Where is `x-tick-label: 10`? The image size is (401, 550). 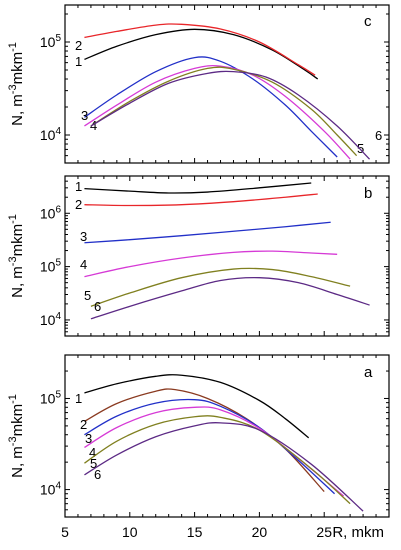
x-tick-label: 10 is located at coordinates (130, 532).